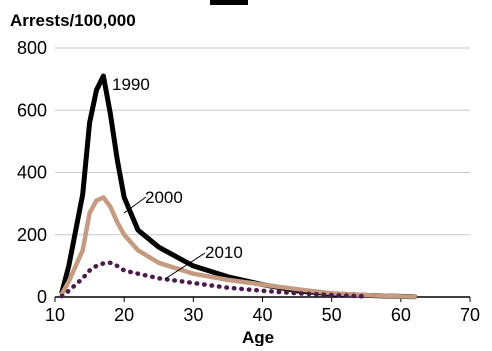 Image resolution: width=492 pixels, height=351 pixels. What do you see at coordinates (32, 235) in the screenshot?
I see `y-tick-label: 200` at bounding box center [32, 235].